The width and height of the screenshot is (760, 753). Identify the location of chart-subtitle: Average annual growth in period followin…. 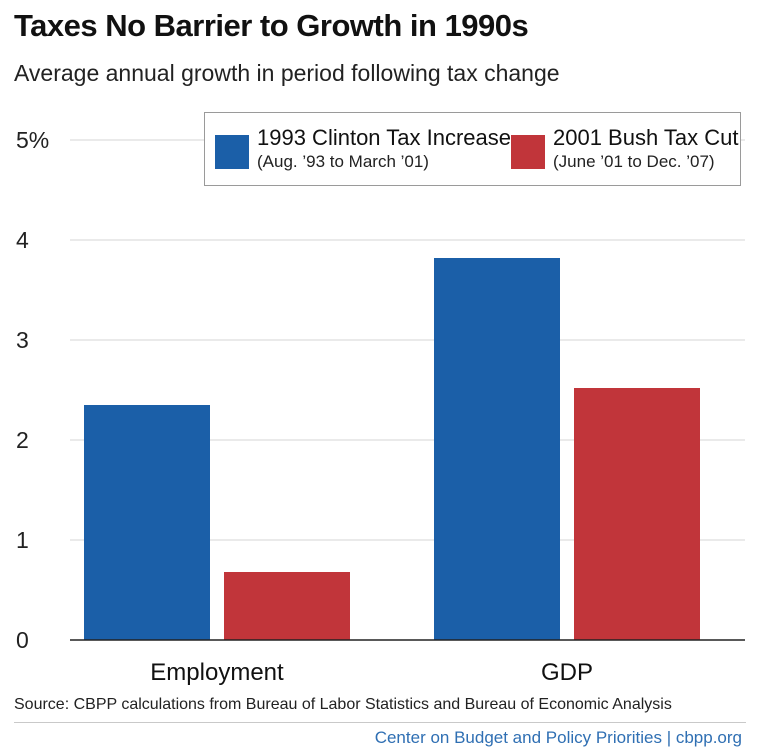
(287, 73).